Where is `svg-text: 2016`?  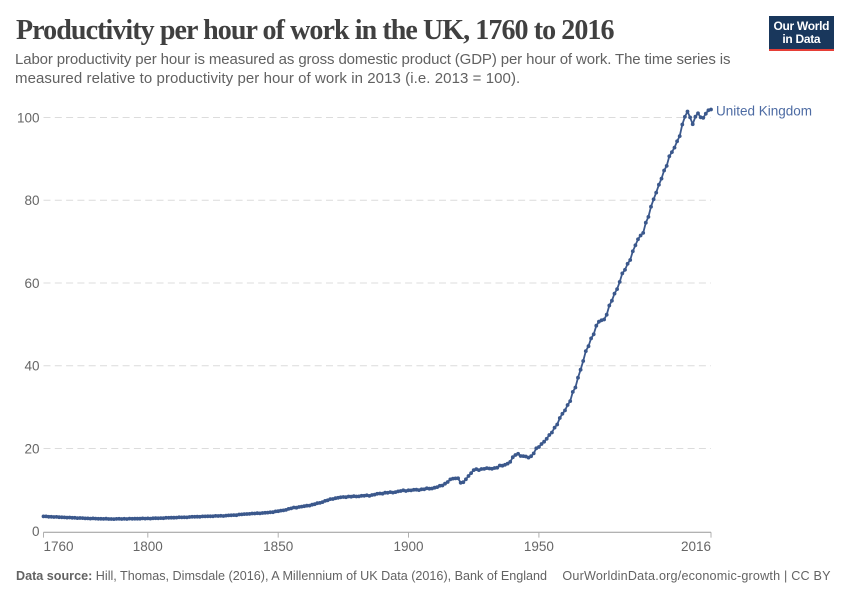
svg-text: 2016 is located at coordinates (696, 546).